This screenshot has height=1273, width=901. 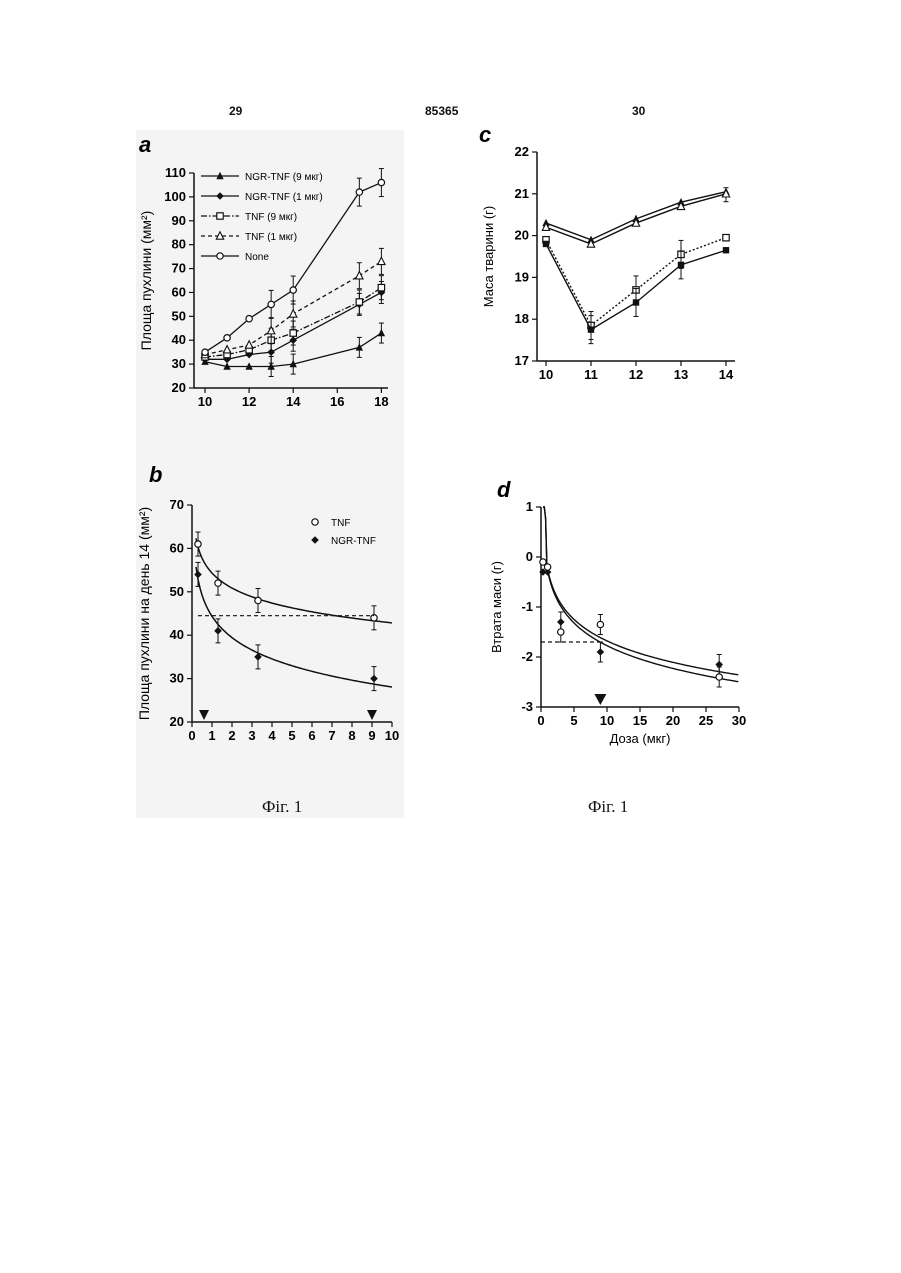 What do you see at coordinates (615, 255) in the screenshot?
I see `chart-panel-c: c1718192021221011121314Маса тварини (г)` at bounding box center [615, 255].